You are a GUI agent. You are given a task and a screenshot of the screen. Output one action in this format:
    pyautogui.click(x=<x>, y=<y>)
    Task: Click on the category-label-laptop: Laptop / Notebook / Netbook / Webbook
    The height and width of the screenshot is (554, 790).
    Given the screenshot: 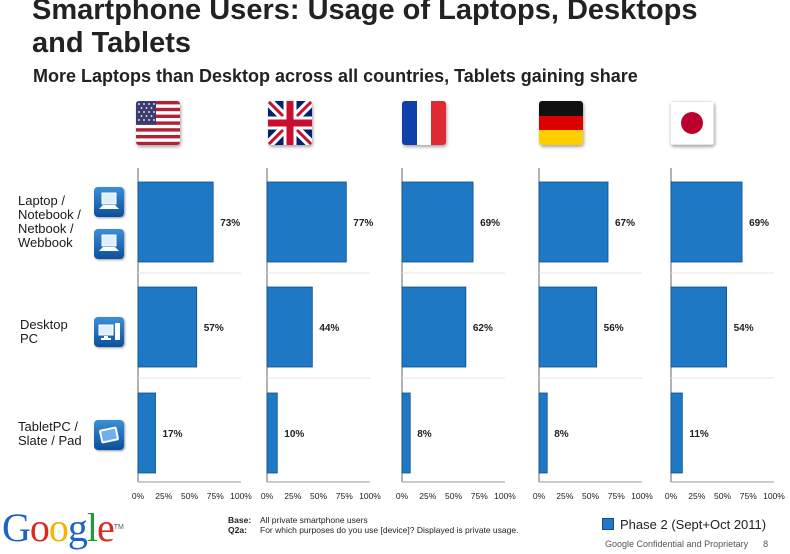 What is the action you would take?
    pyautogui.click(x=49, y=222)
    